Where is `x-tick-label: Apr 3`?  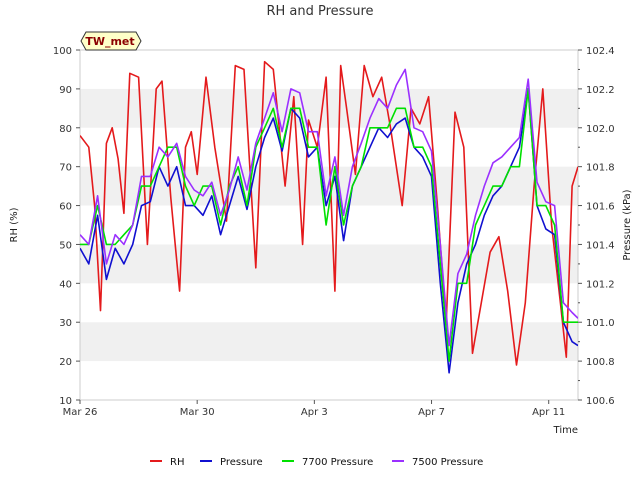
x-tick-label: Apr 3 is located at coordinates (314, 412).